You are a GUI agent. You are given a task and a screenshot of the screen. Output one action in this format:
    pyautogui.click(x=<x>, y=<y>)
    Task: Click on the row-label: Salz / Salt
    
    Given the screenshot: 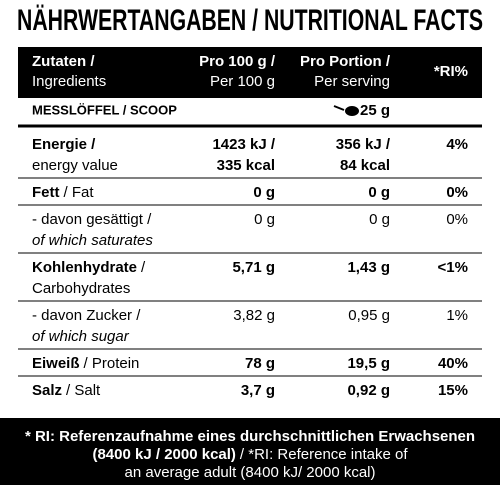 What is the action you would take?
    pyautogui.click(x=66, y=390)
    